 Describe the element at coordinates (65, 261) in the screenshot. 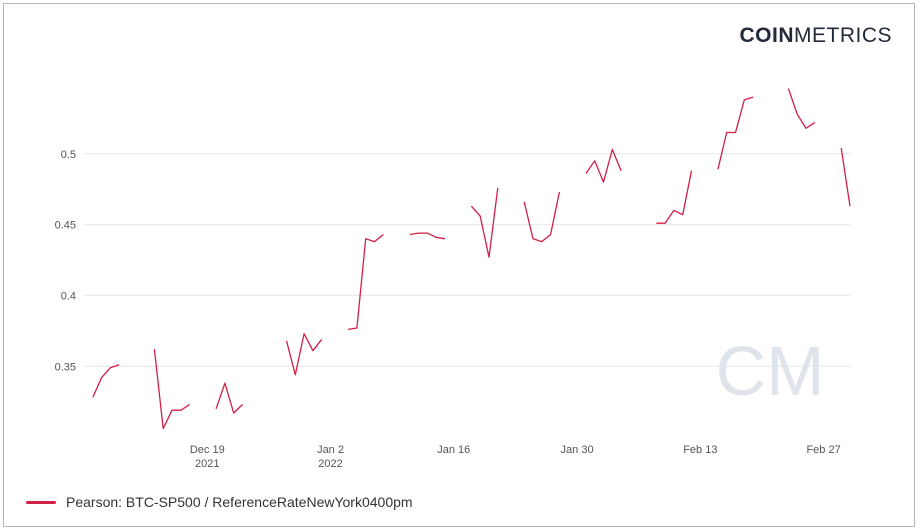

I see `y-axis-ticks: 0.35 0.4 0.45 0.5` at that location.